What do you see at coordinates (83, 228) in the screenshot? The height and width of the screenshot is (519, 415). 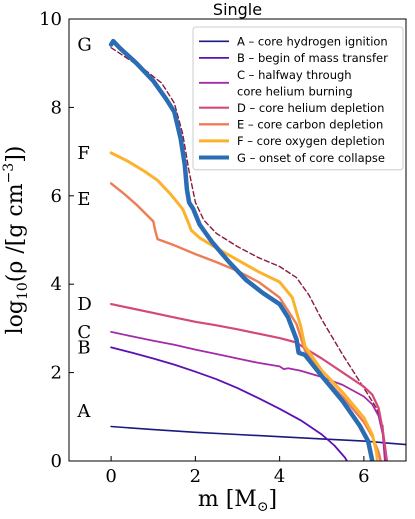 I see `stage-labels-layer: A BCD E F G` at bounding box center [83, 228].